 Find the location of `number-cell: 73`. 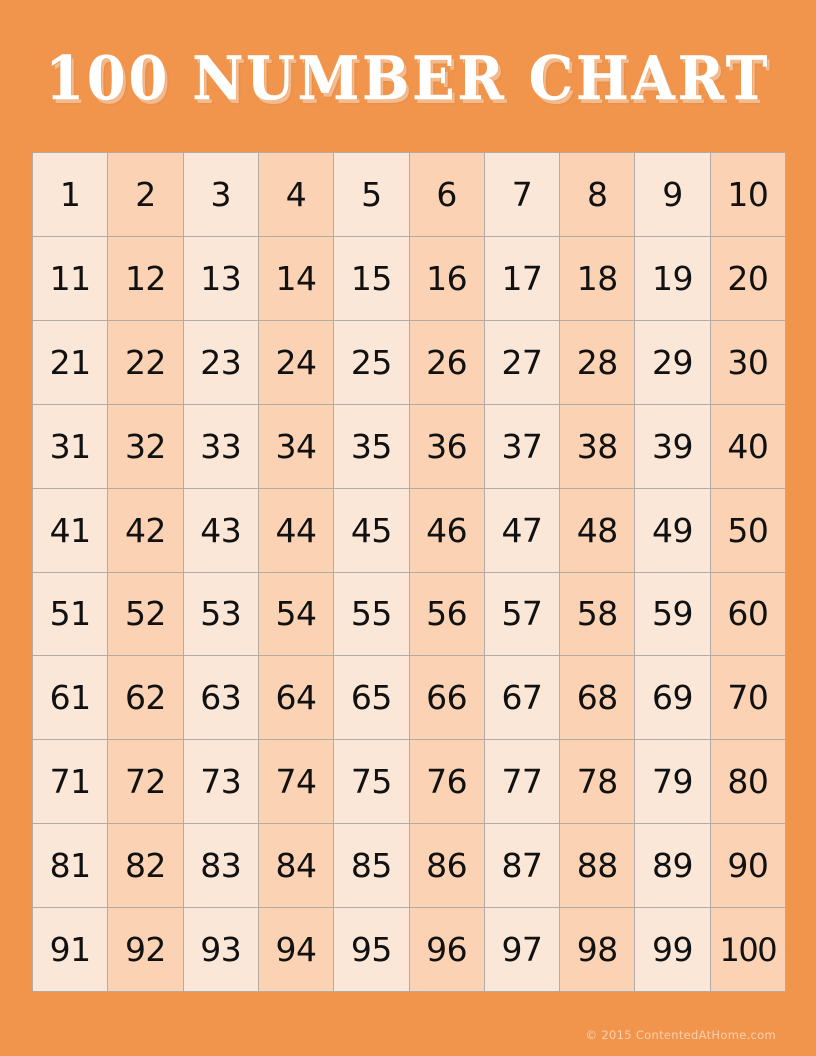

number-cell: 73 is located at coordinates (221, 782).